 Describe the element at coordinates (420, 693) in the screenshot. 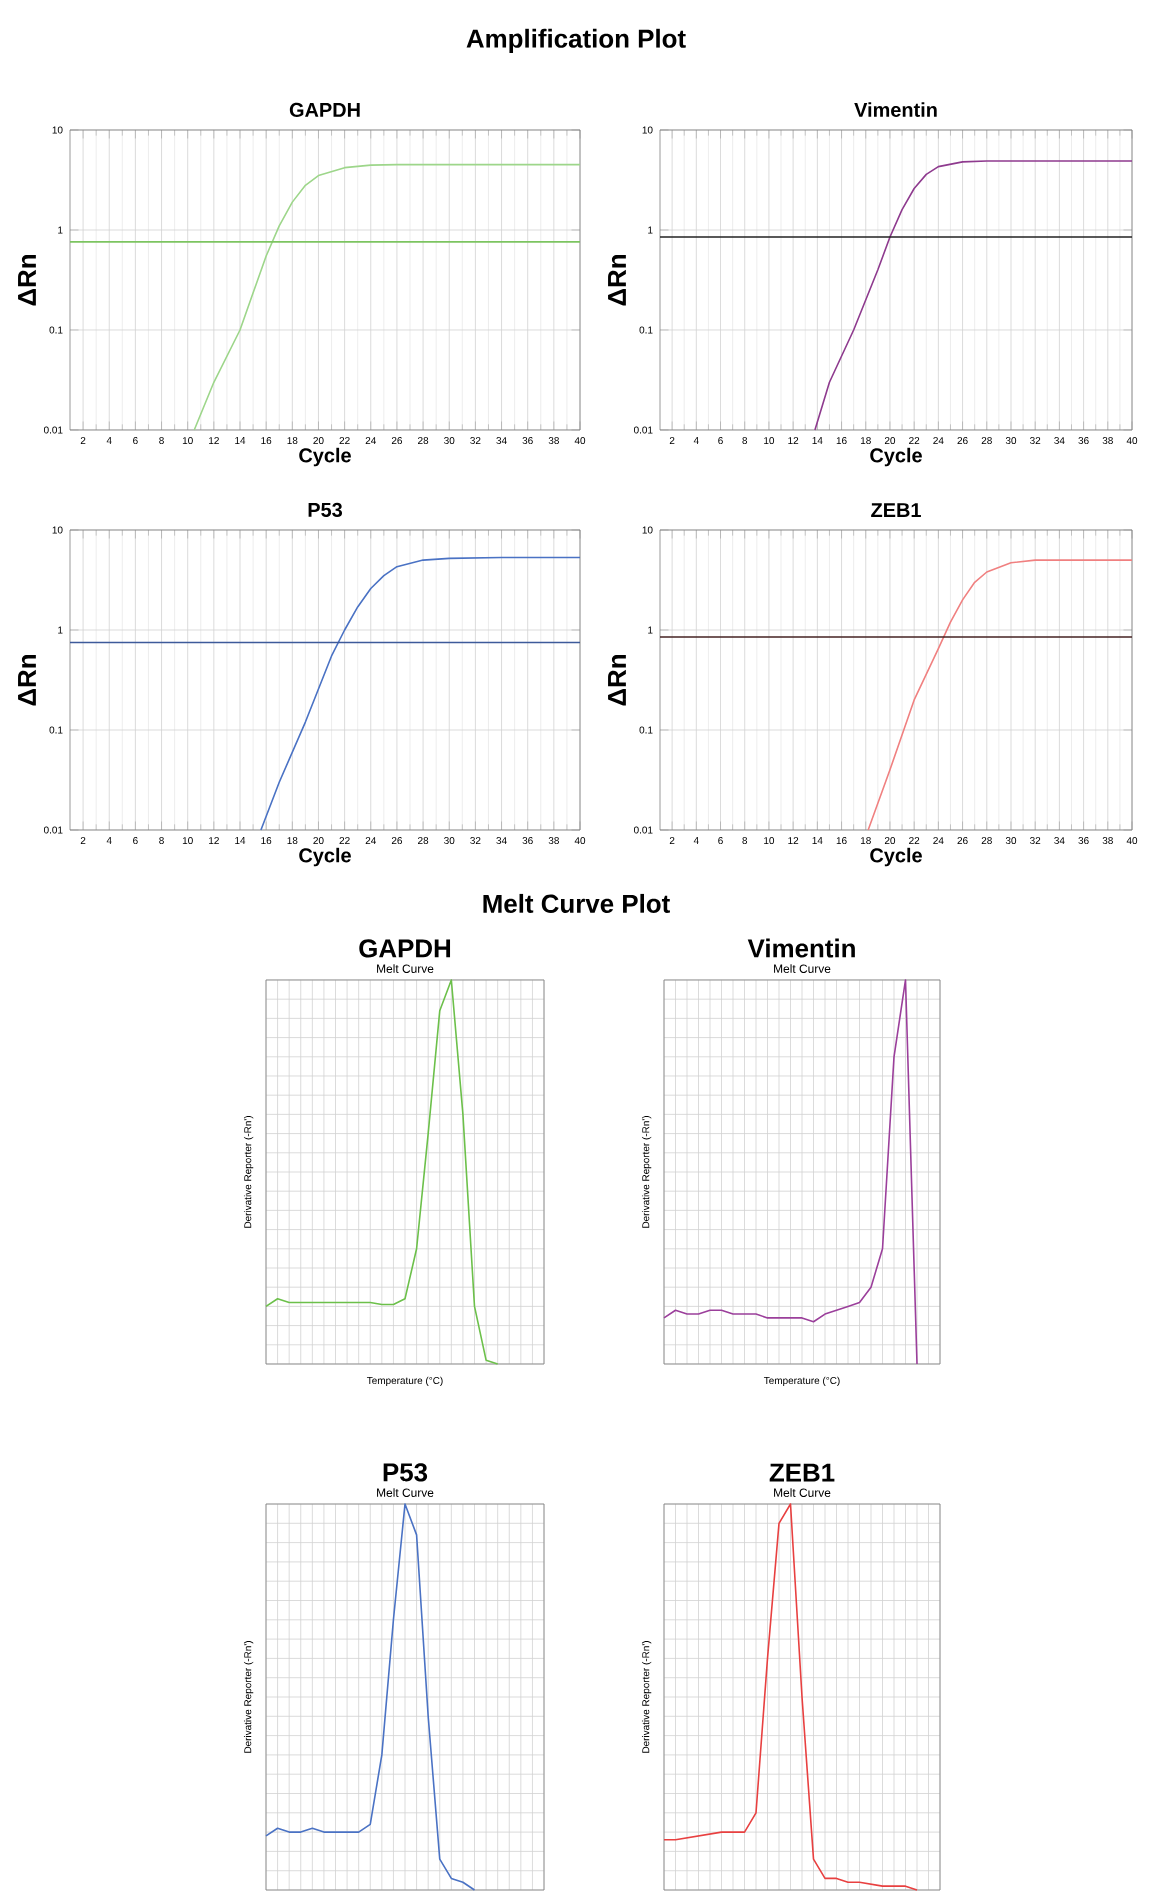

I see `line-series` at that location.